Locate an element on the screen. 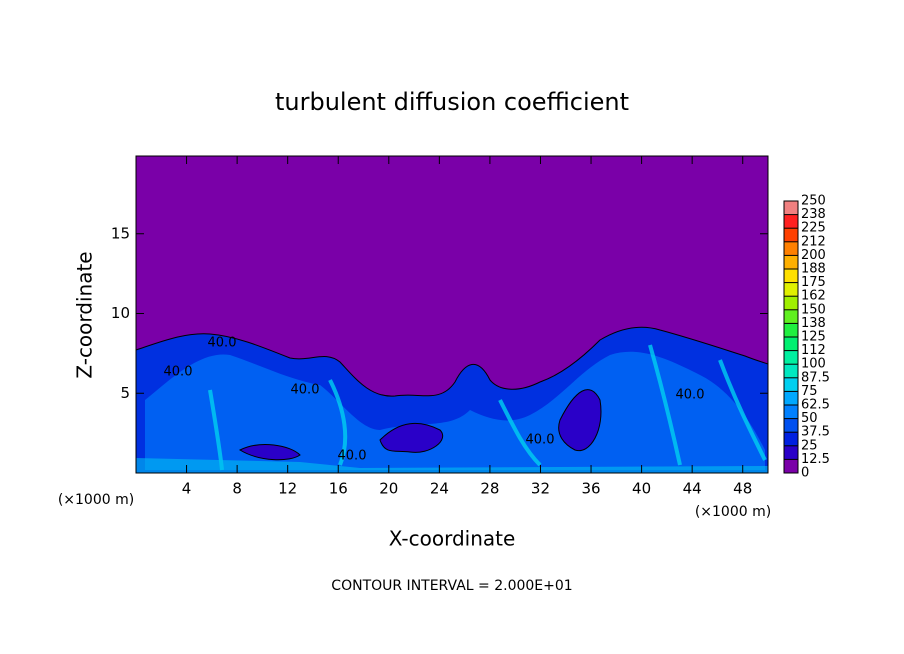 The image size is (904, 654). x-tick-label: 48 is located at coordinates (742, 489).